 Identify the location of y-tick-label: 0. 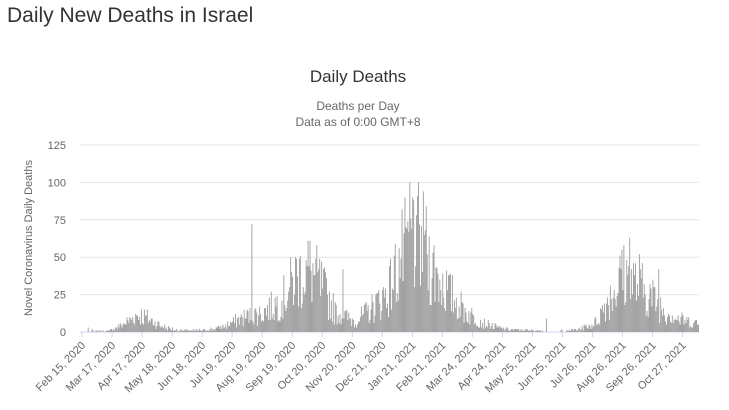
(63, 333).